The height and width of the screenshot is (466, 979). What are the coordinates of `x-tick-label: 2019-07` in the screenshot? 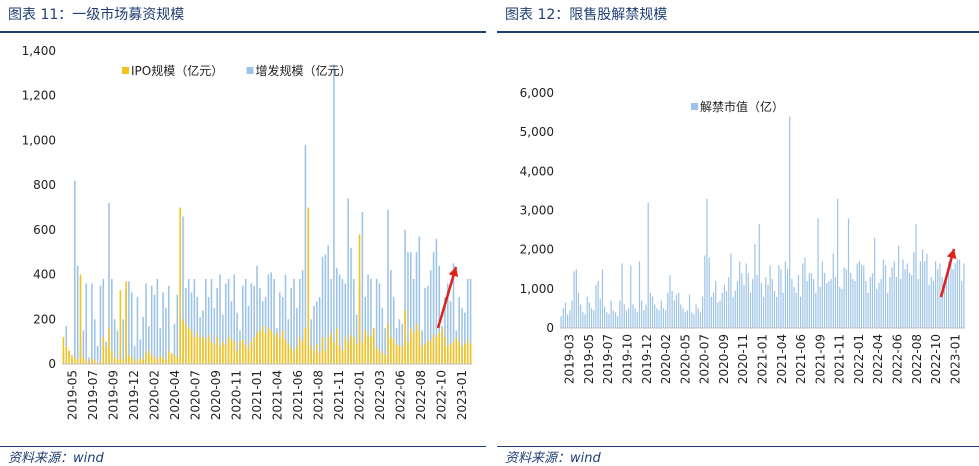 It's located at (93, 395).